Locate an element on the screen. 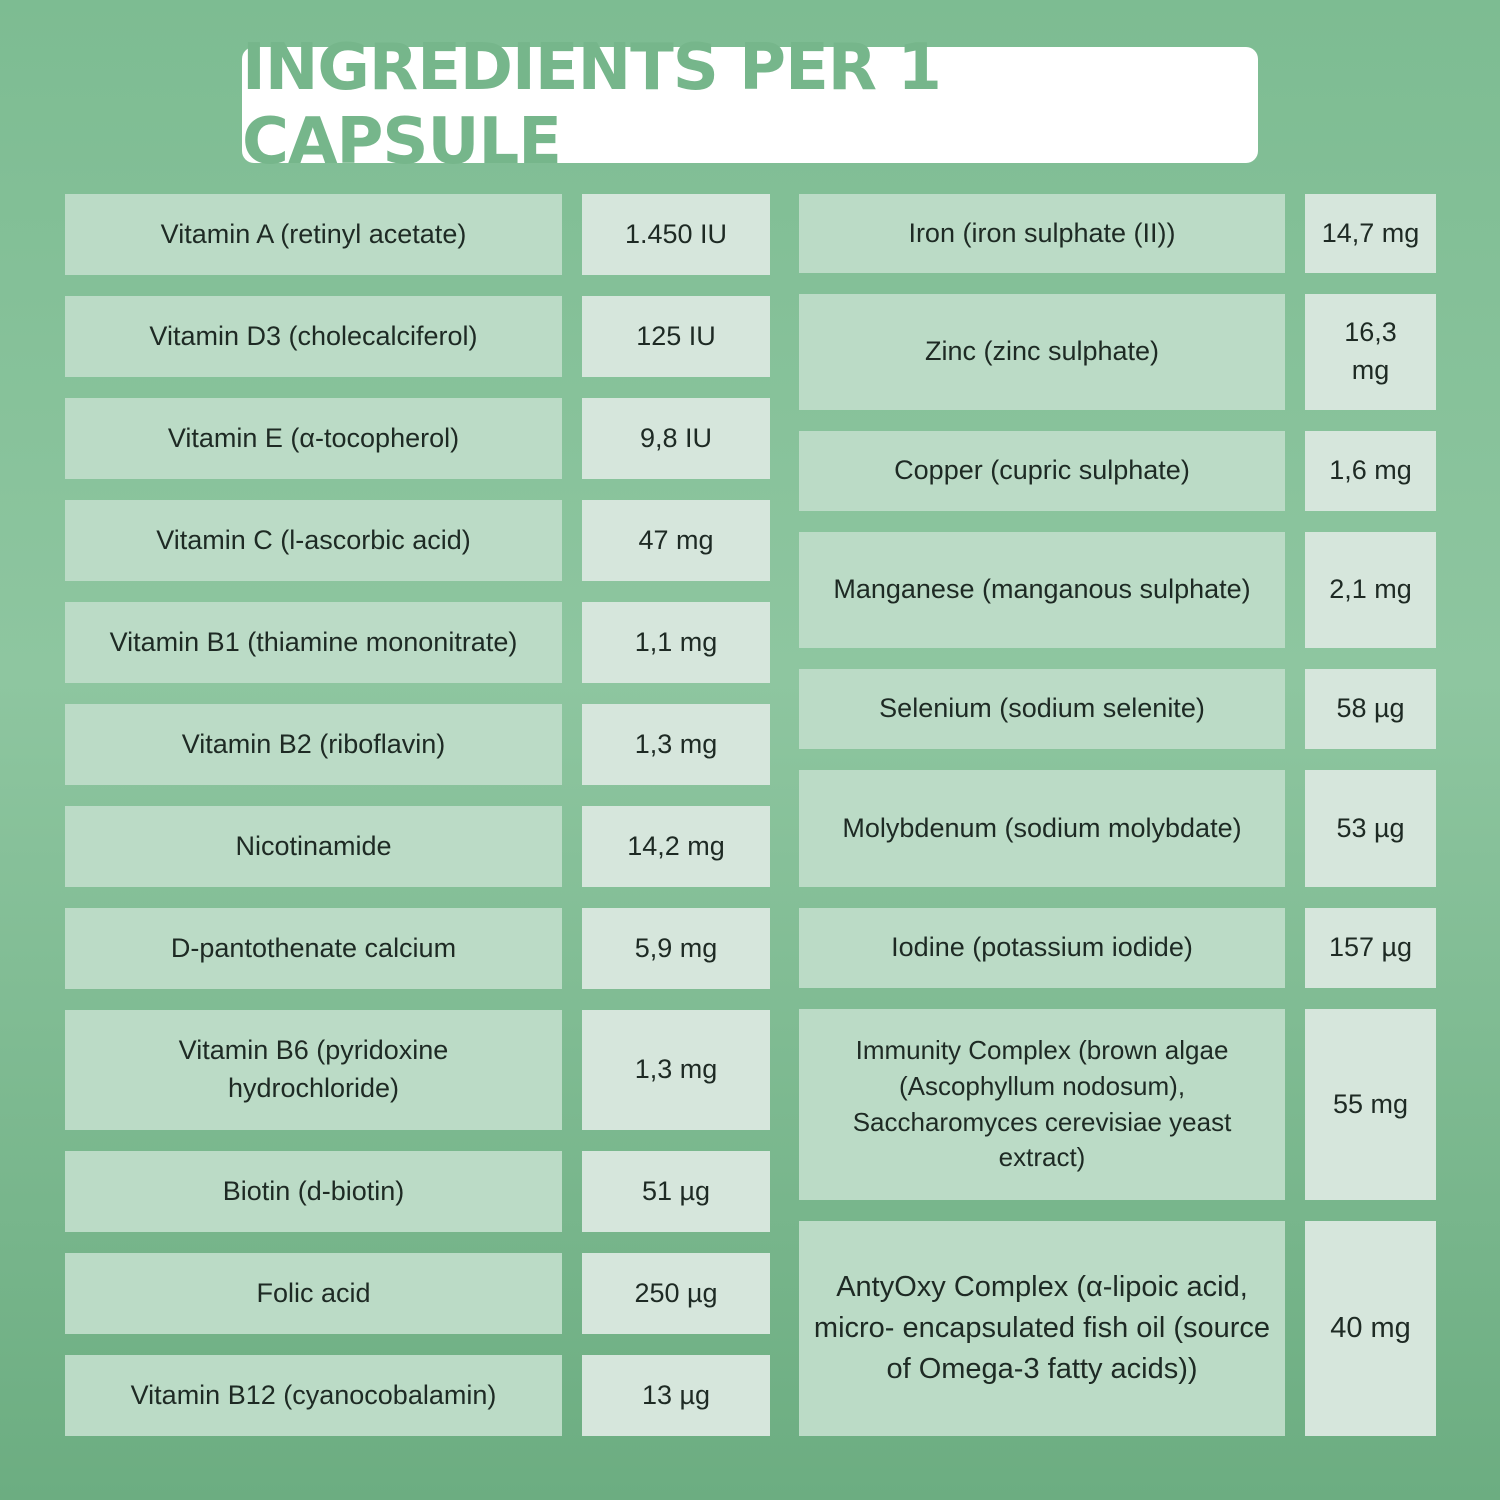 This screenshot has height=1500, width=1500. ingredient-name: Iron (iron sulphate (II)) is located at coordinates (1042, 233).